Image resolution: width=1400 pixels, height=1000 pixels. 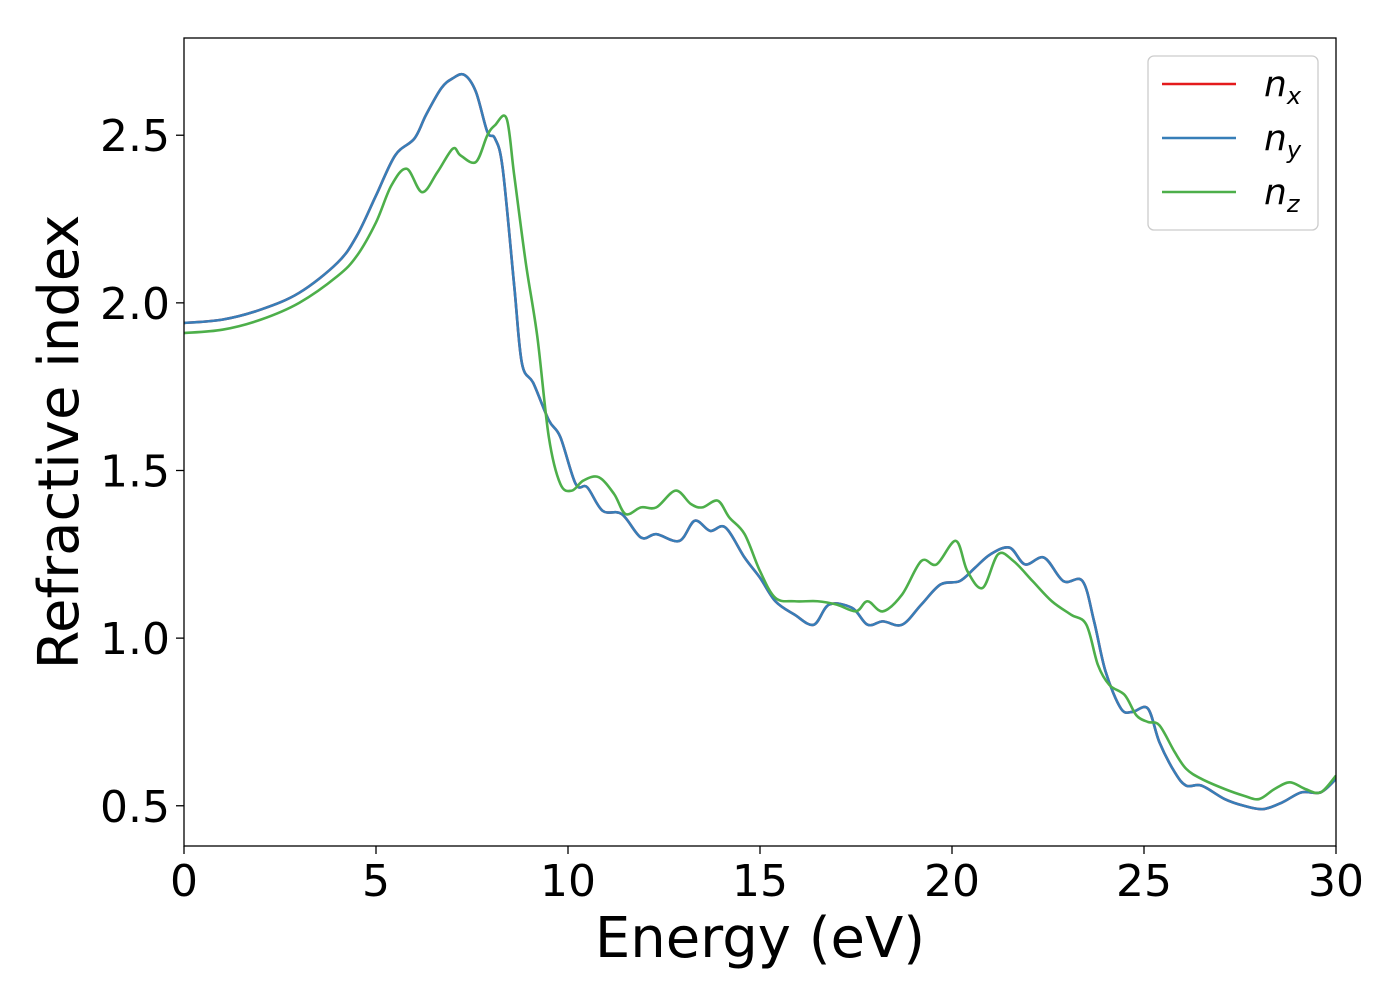 What do you see at coordinates (184, 881) in the screenshot?
I see `x-tick-label: 0` at bounding box center [184, 881].